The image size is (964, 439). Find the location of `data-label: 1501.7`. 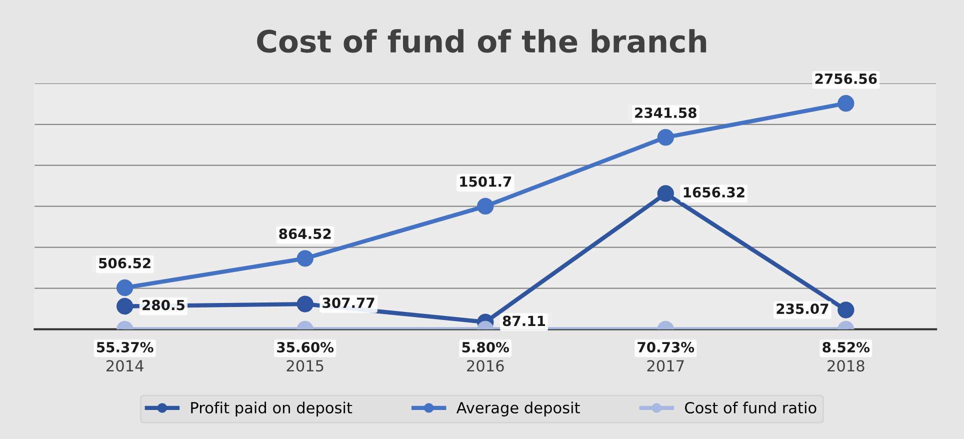

data-label: 1501.7 is located at coordinates (486, 181).